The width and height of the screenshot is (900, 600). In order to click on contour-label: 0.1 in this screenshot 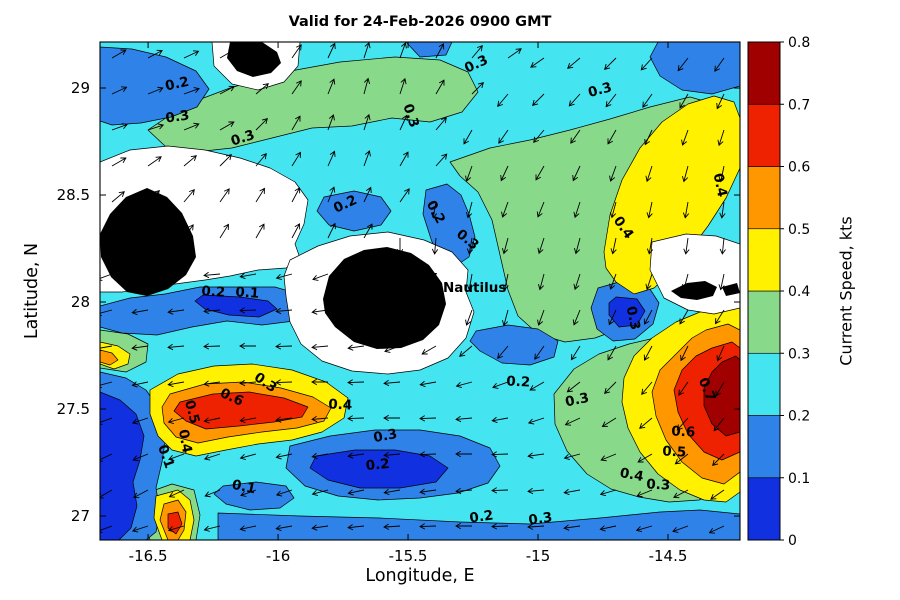, I will do `click(247, 293)`.